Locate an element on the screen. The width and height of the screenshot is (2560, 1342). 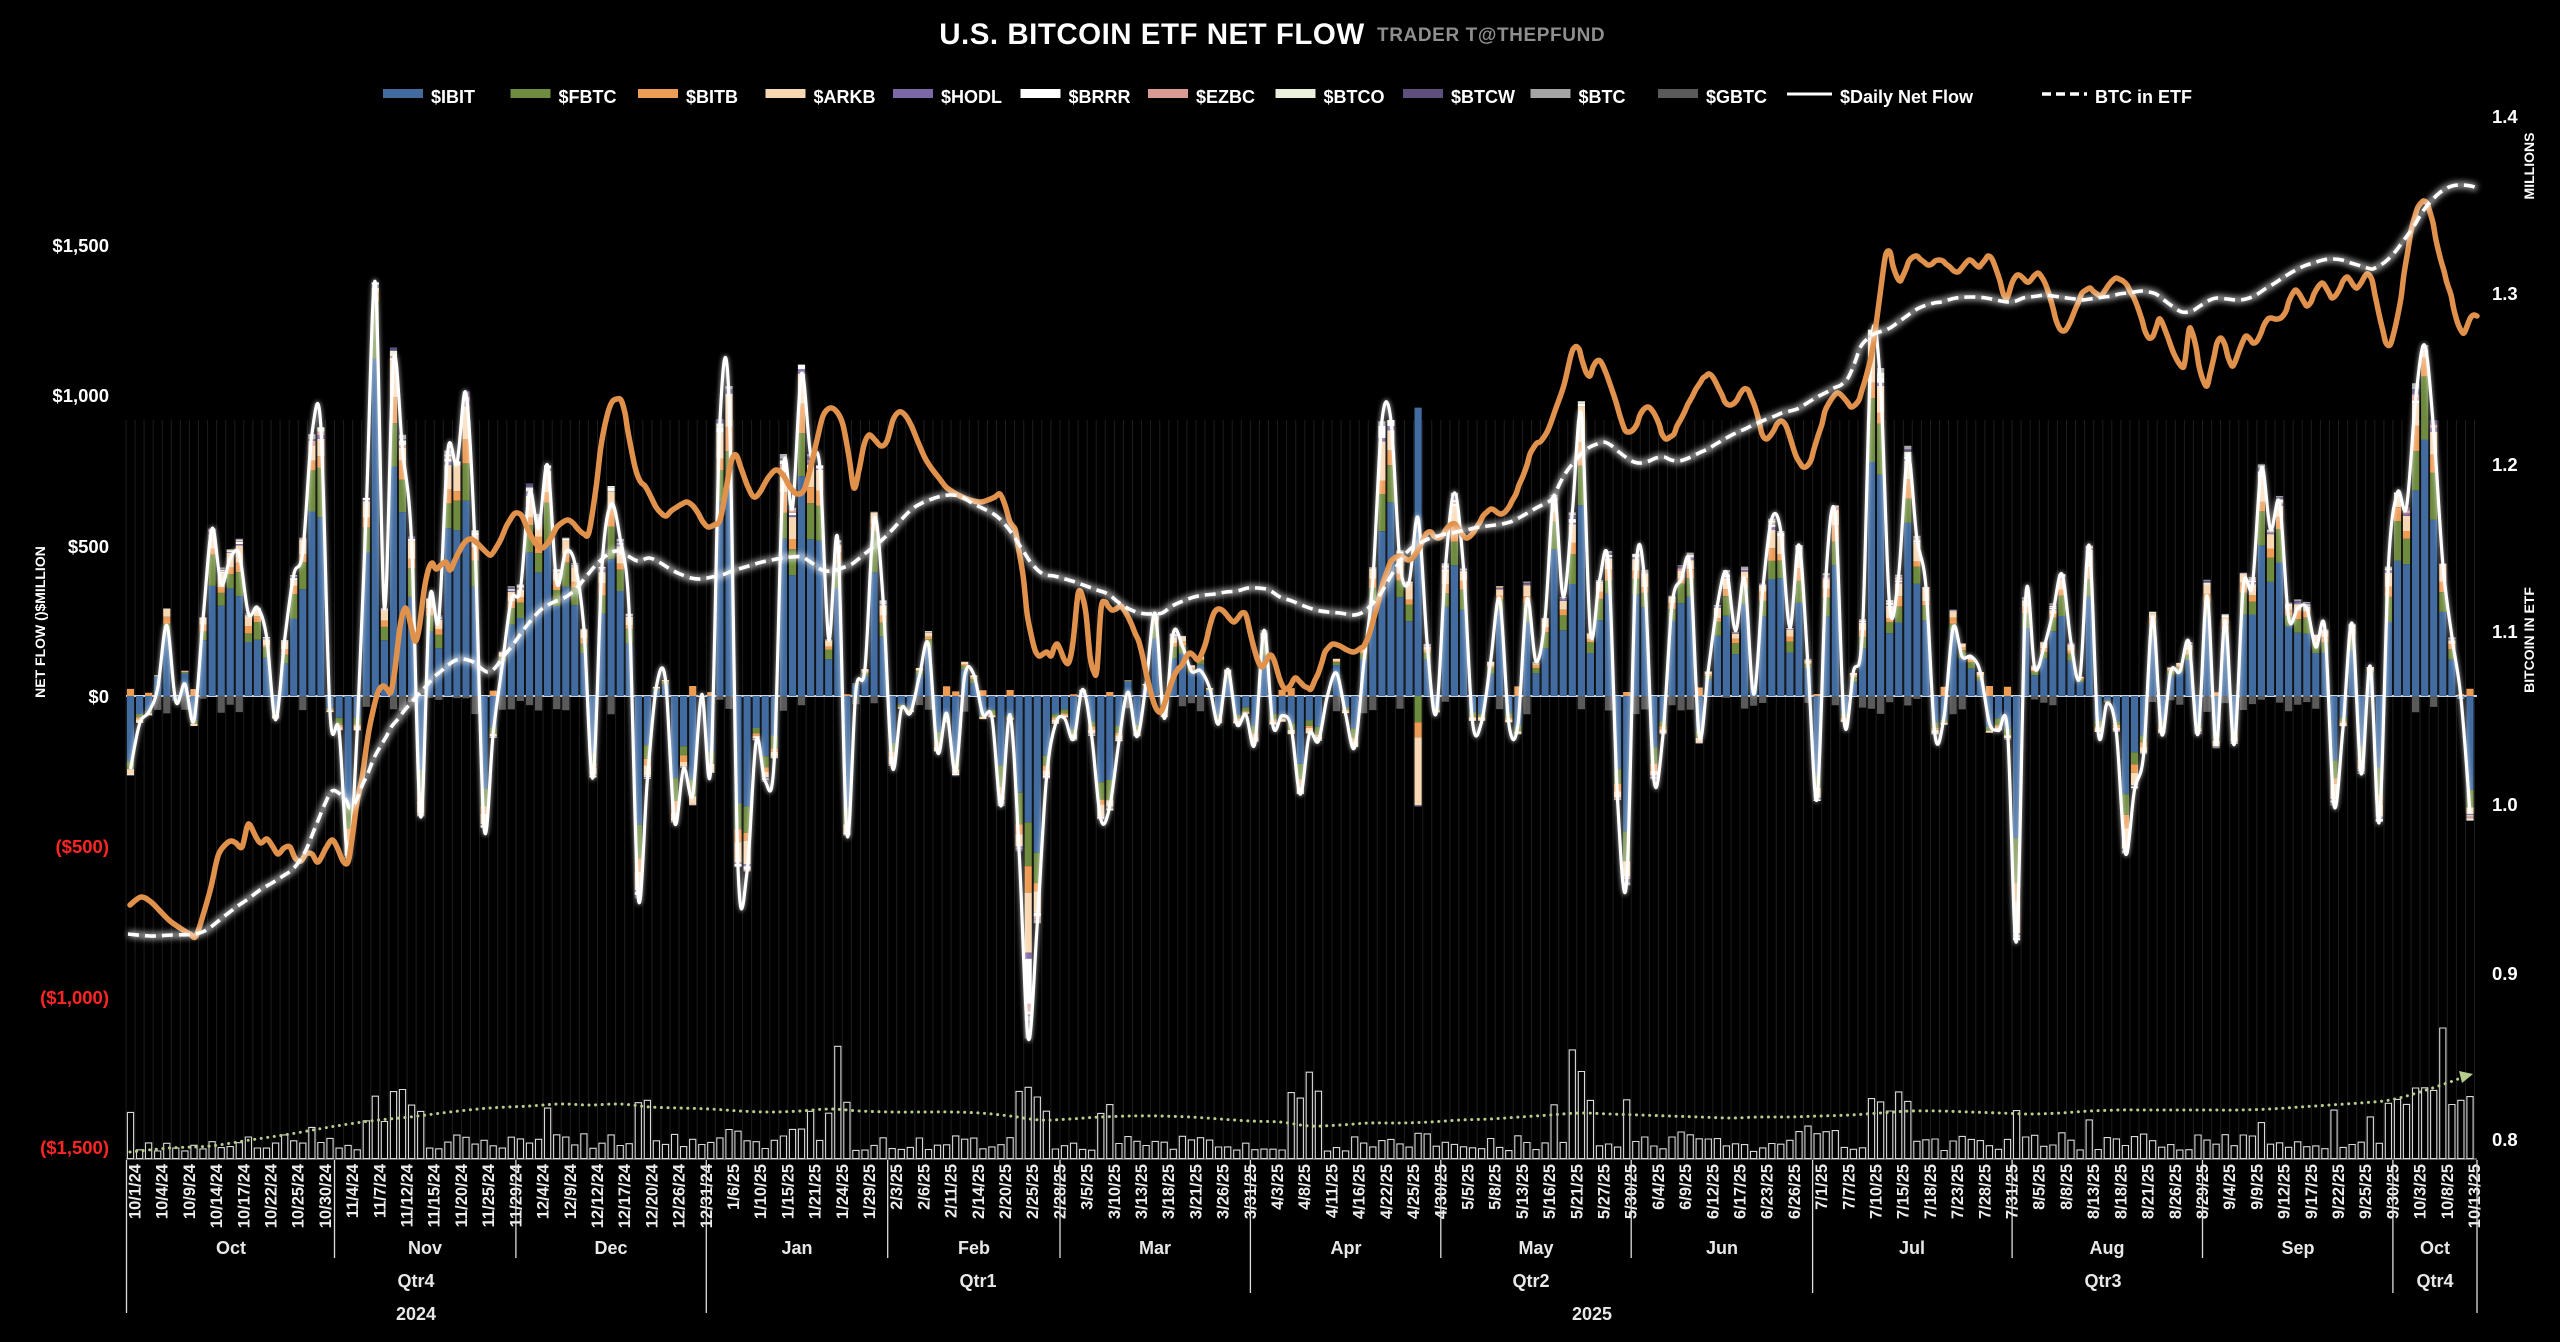
svg-text: 0.8 is located at coordinates (2505, 1139).